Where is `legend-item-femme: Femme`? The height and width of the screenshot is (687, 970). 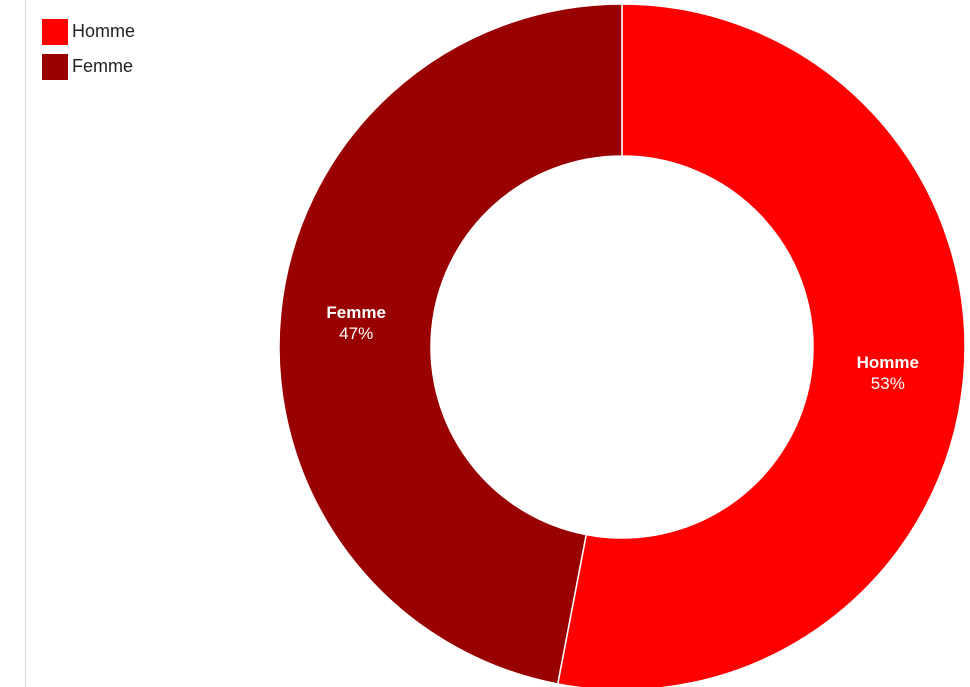
legend-item-femme: Femme is located at coordinates (88, 66).